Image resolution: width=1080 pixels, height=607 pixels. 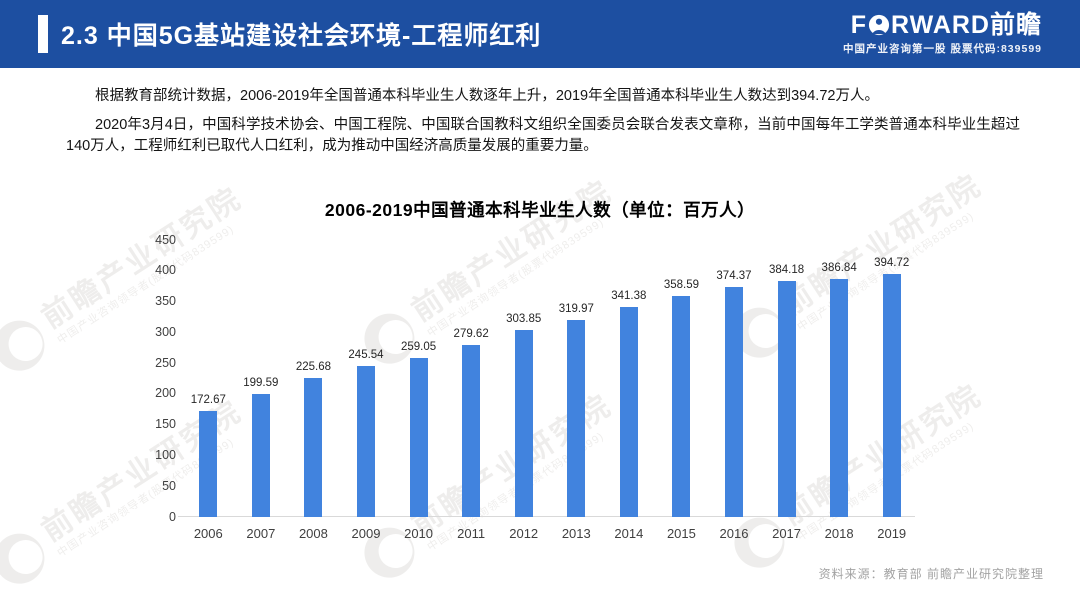 What do you see at coordinates (524, 318) in the screenshot?
I see `bar-value-label: 303.85` at bounding box center [524, 318].